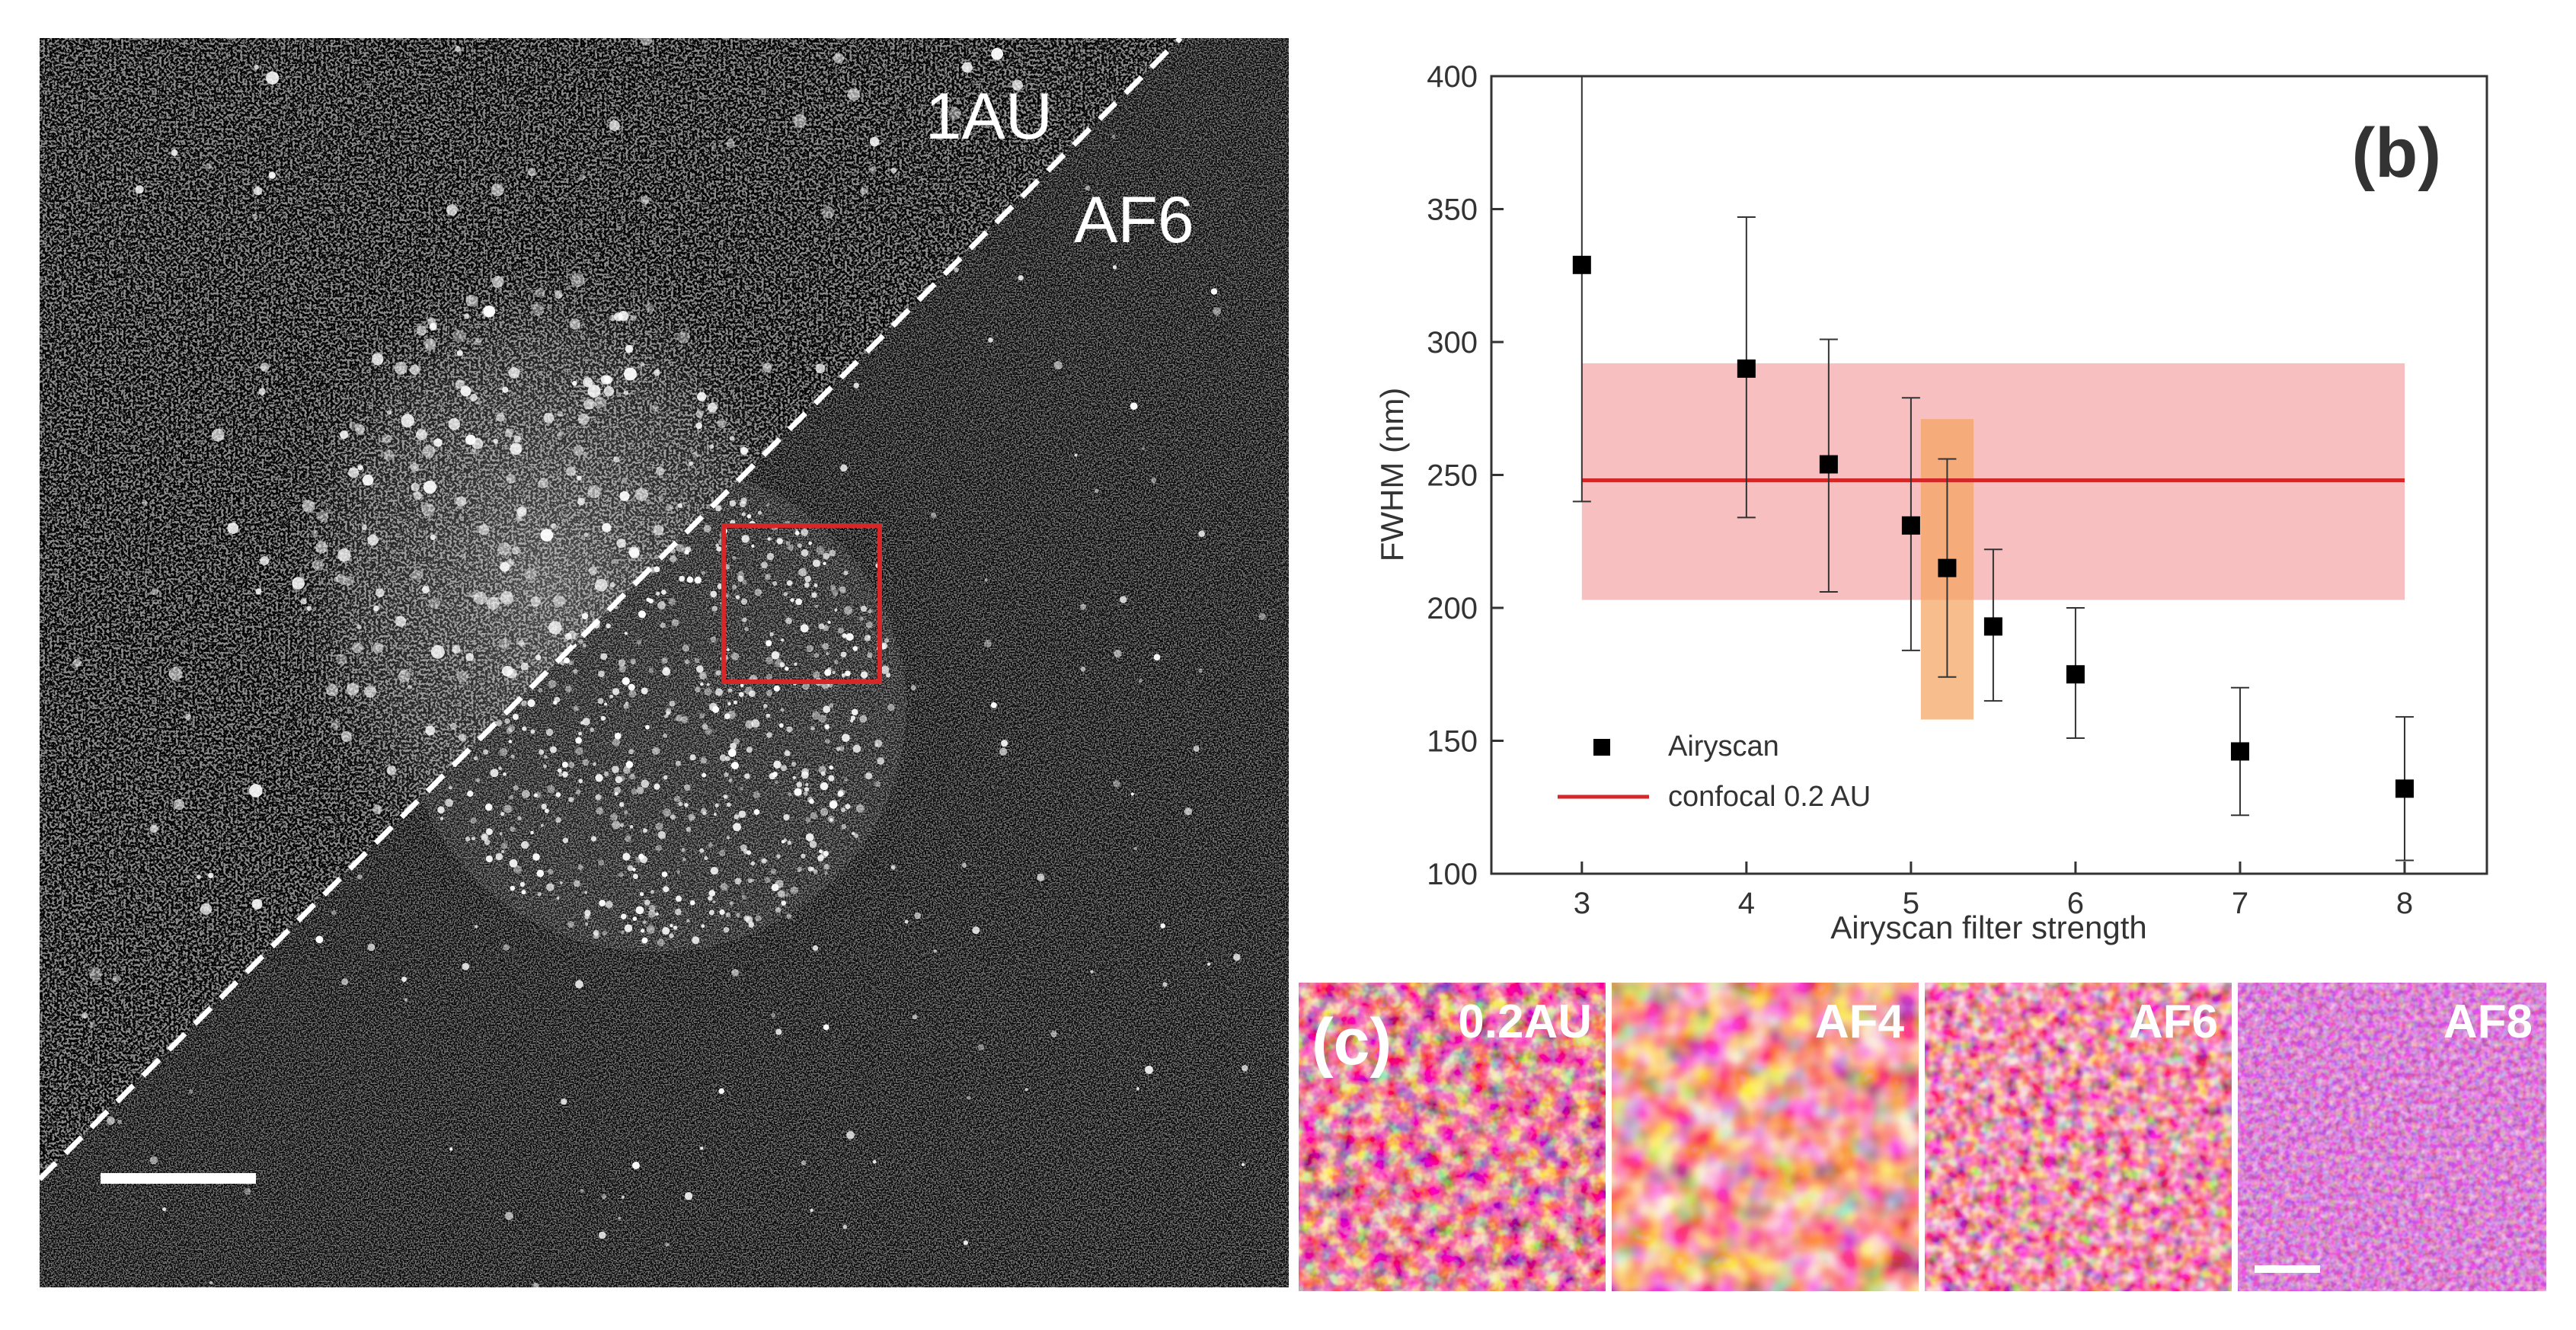  Describe the element at coordinates (1134, 220) in the screenshot. I see `label-af6: AF6` at that location.